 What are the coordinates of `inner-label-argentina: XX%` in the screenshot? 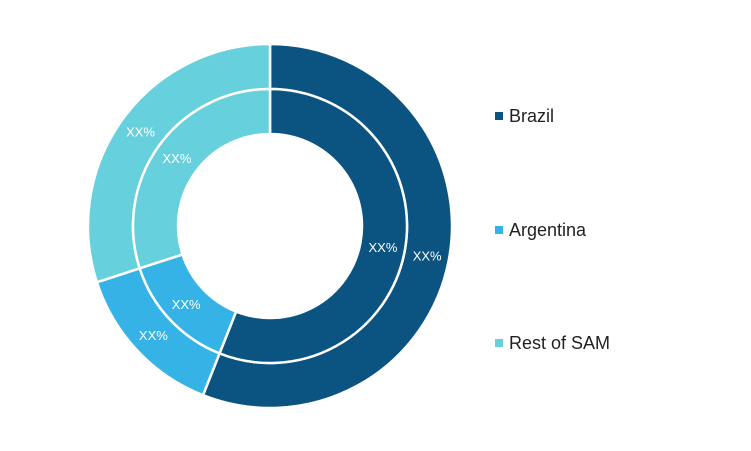 It's located at (186, 304).